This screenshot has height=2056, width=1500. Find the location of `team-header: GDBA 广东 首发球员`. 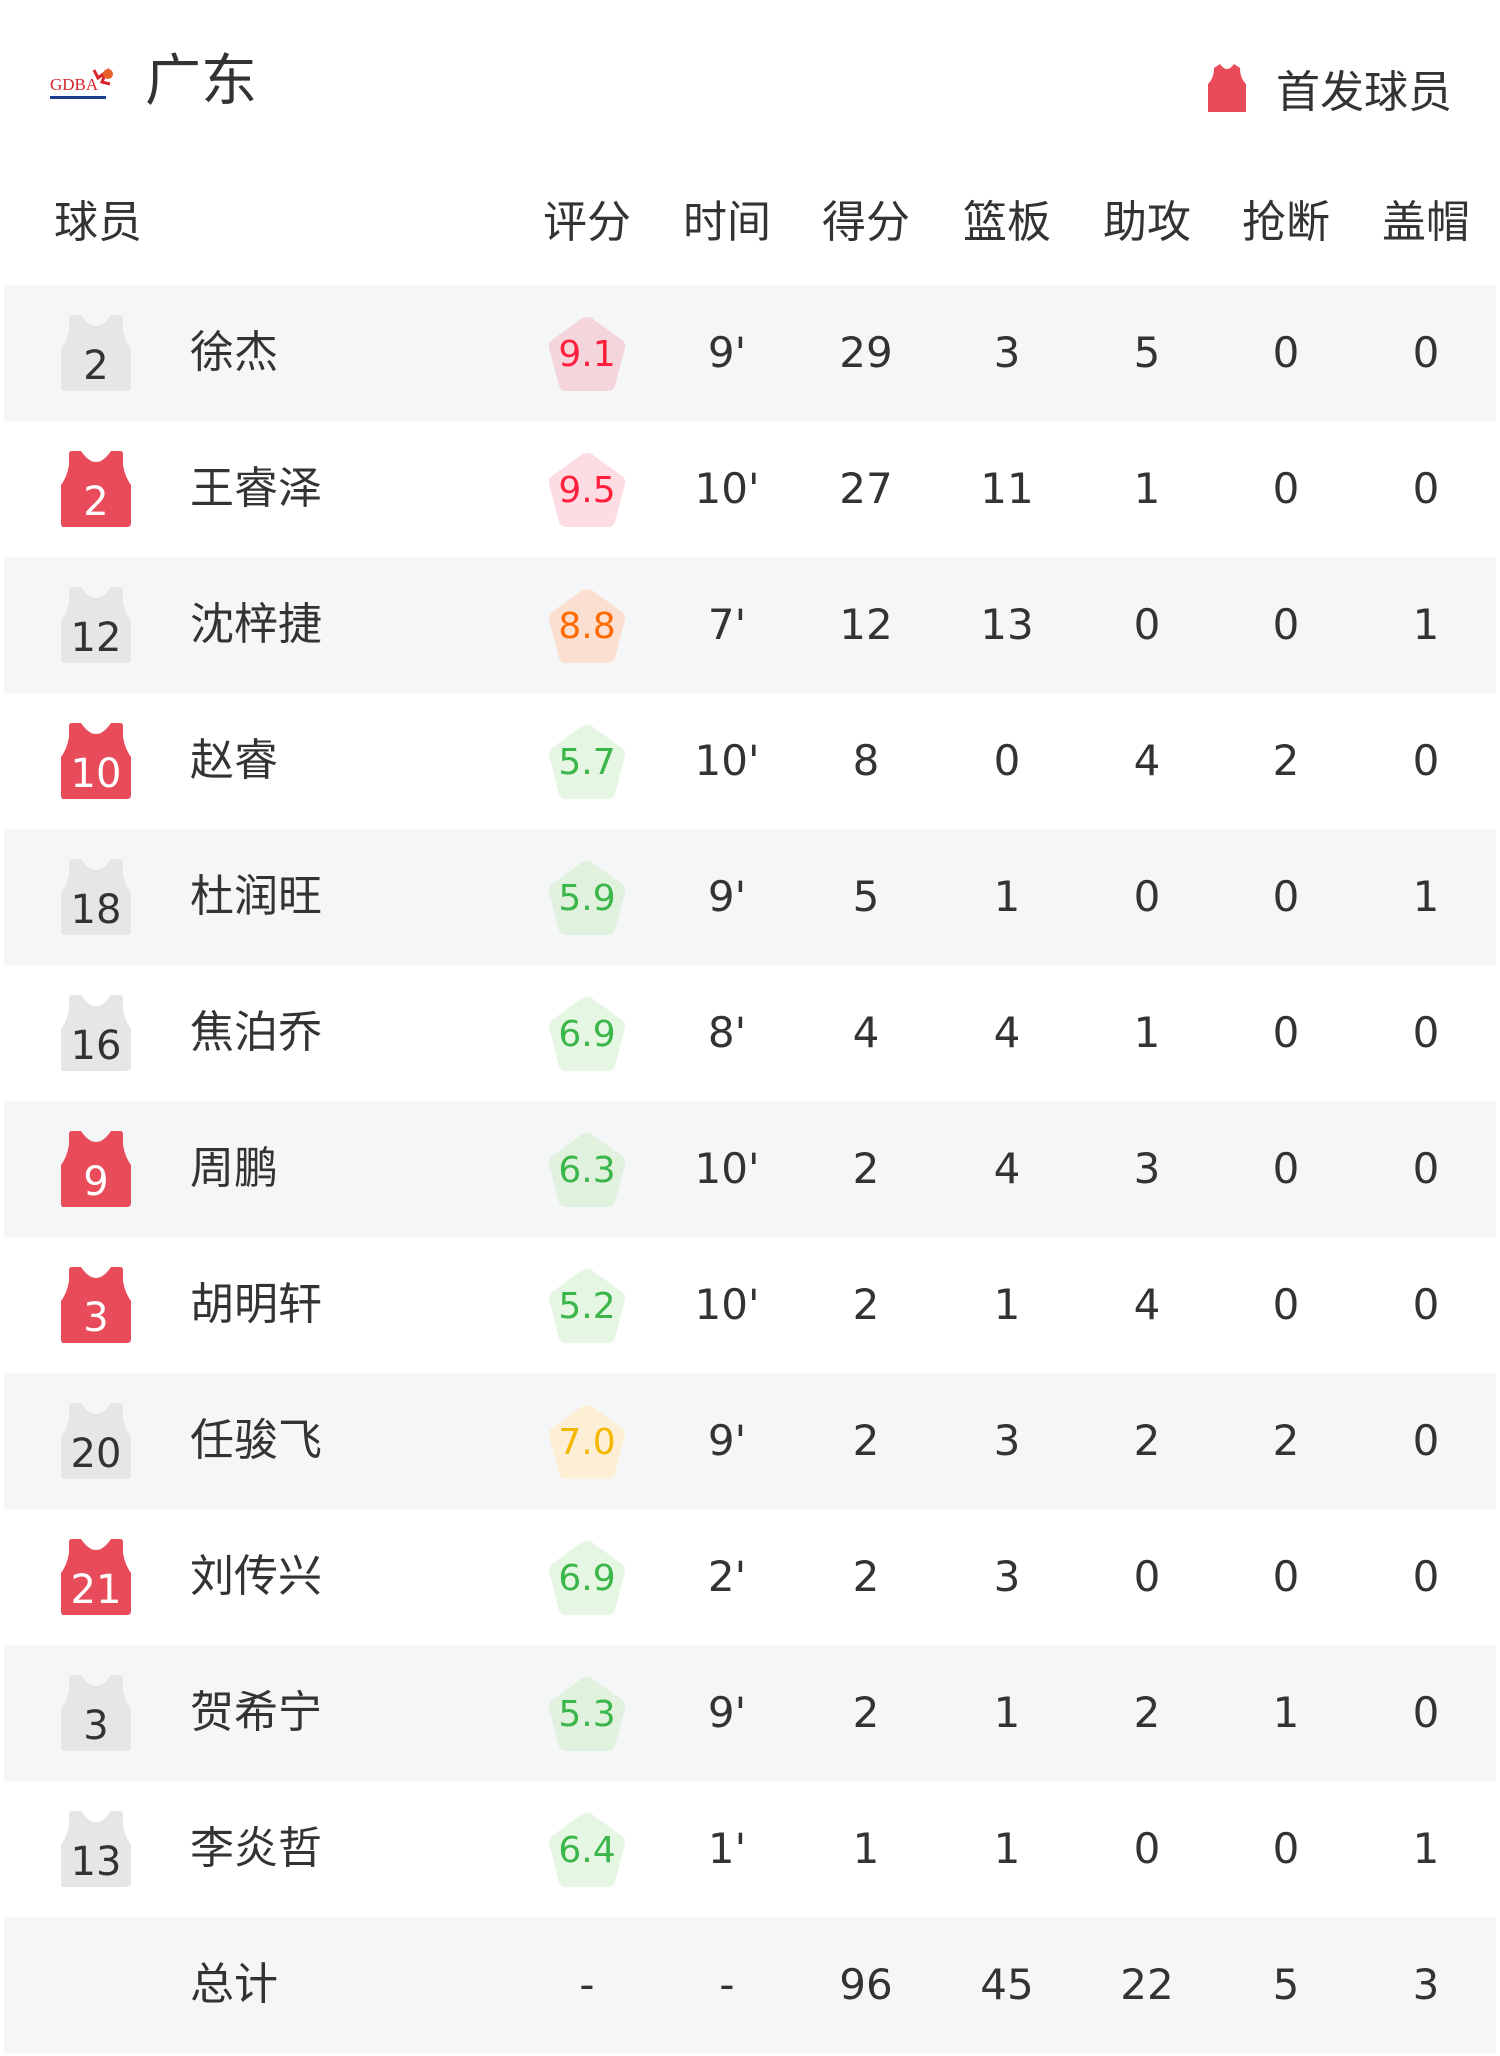

team-header: GDBA 广东 首发球员 is located at coordinates (750, 82).